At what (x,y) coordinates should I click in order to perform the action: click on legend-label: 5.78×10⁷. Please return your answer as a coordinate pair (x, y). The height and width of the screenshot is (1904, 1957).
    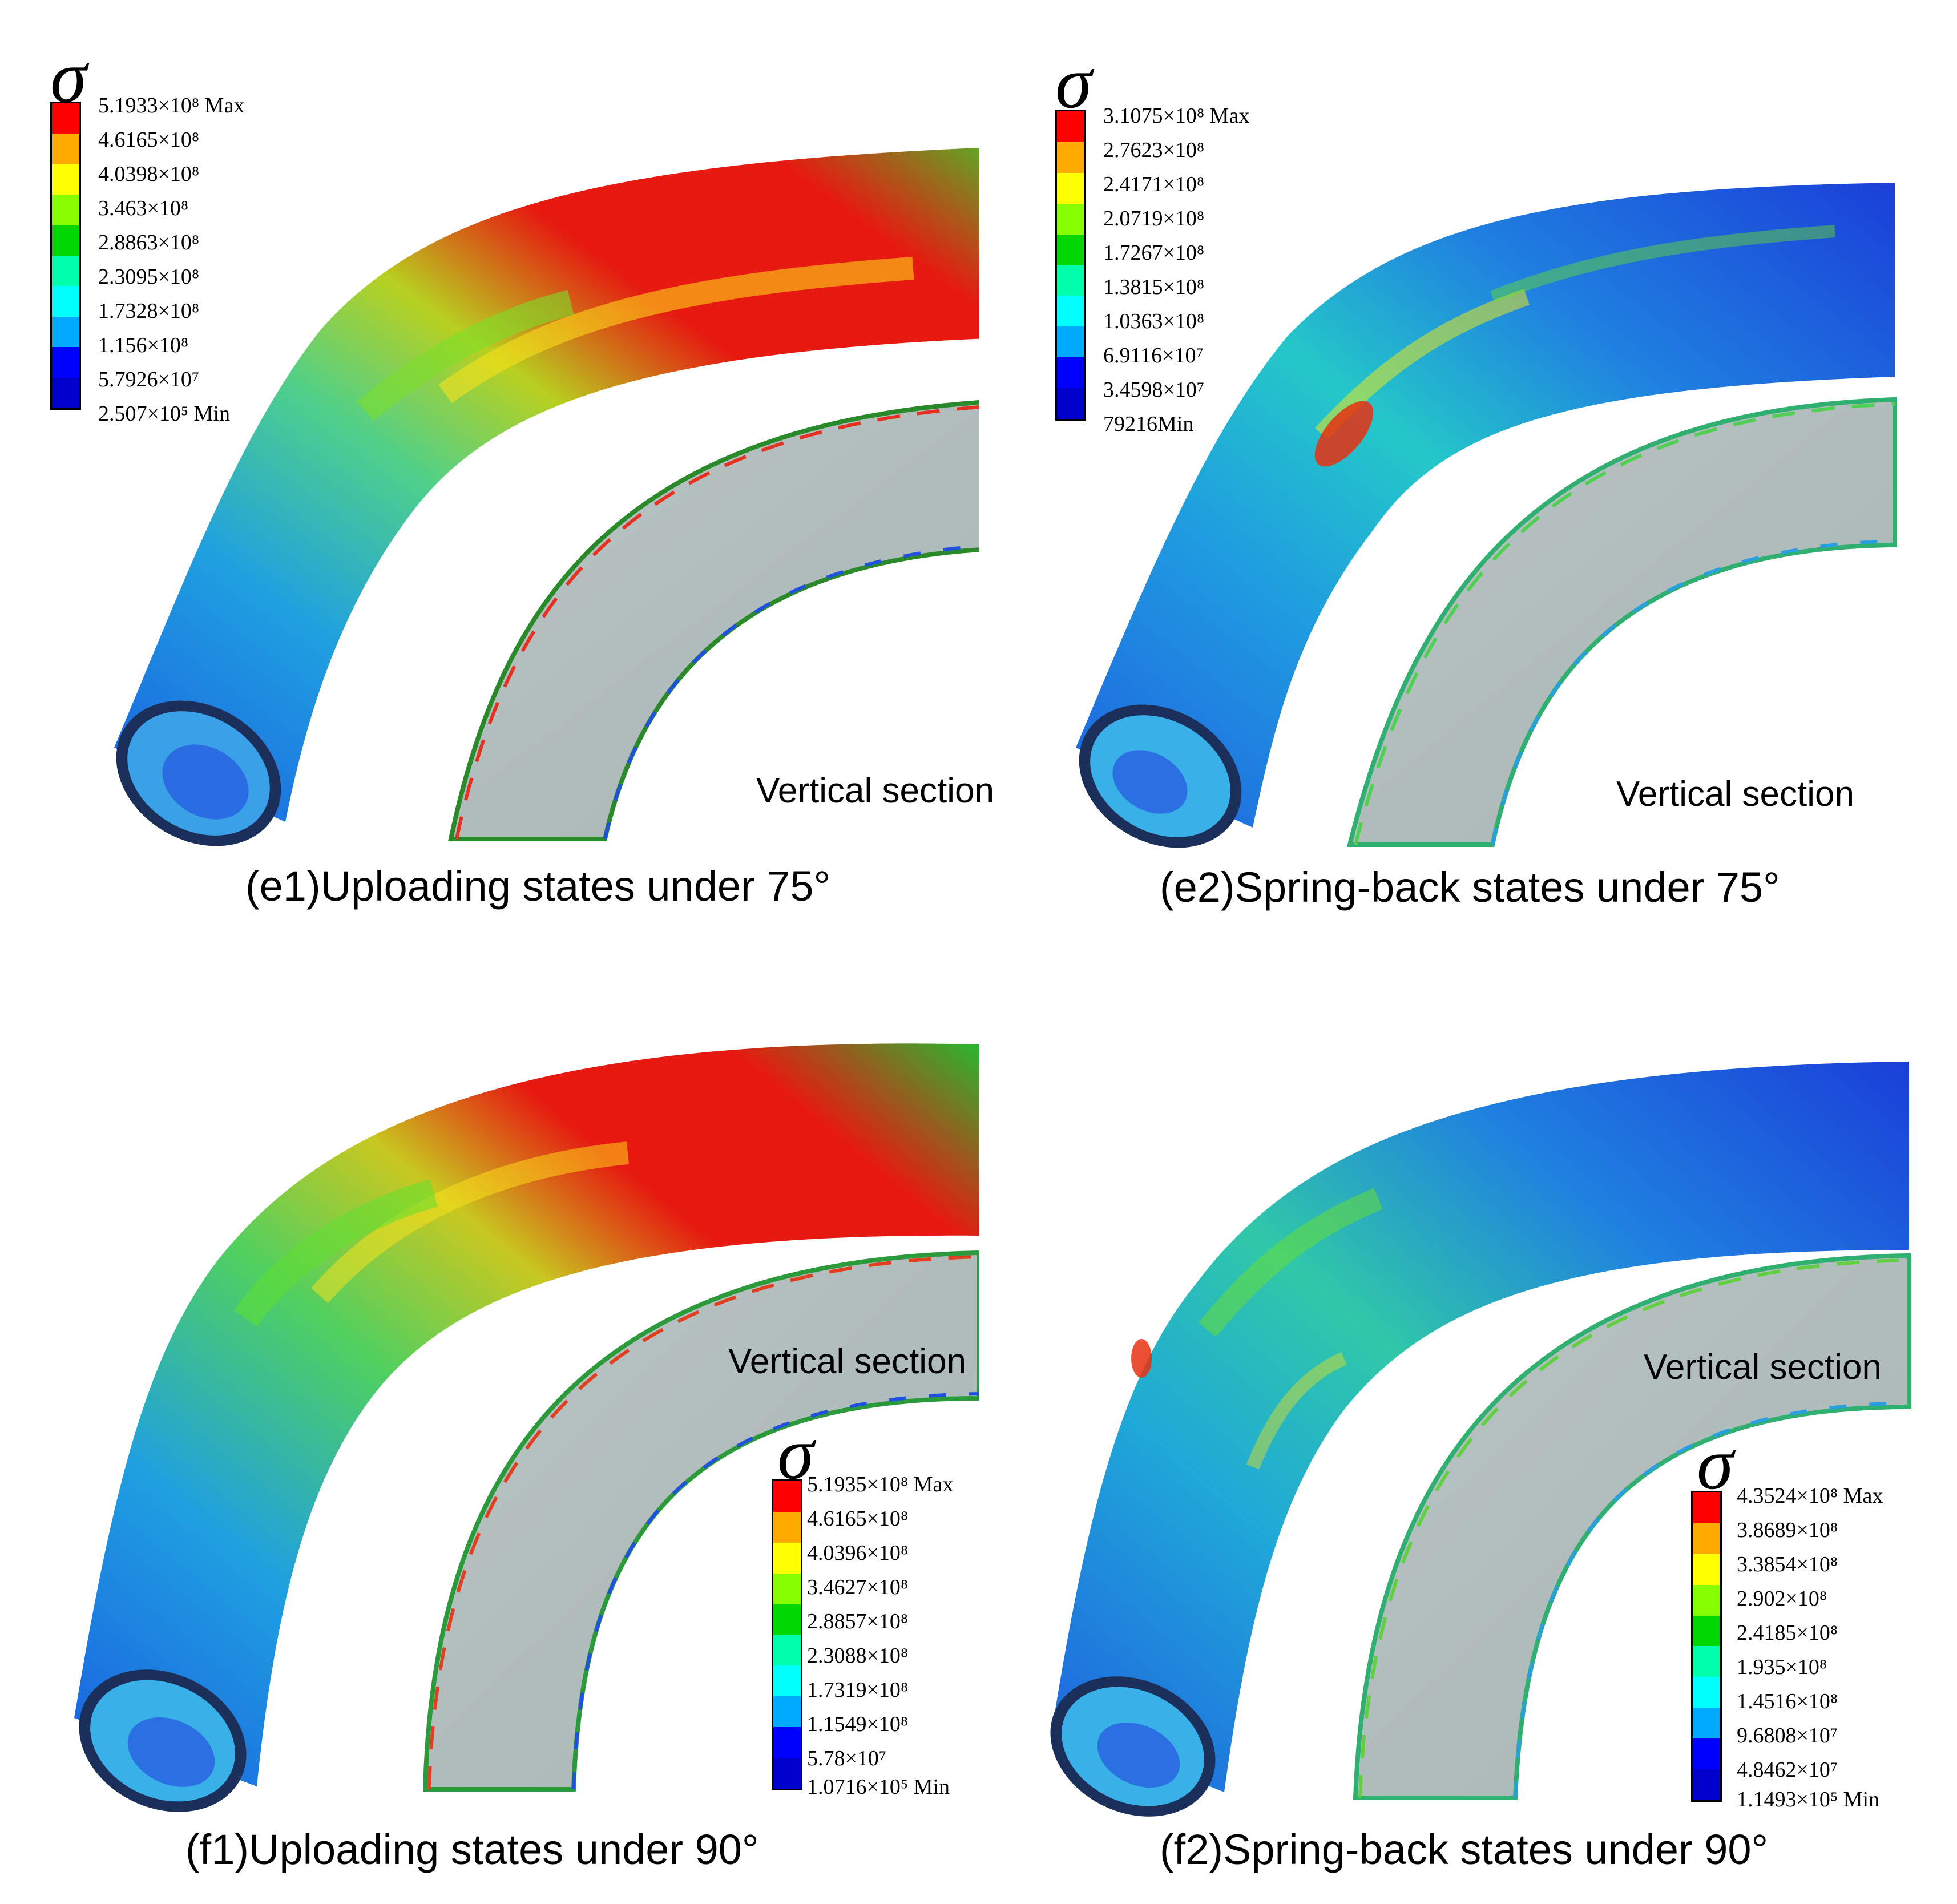
    Looking at the image, I should click on (847, 1758).